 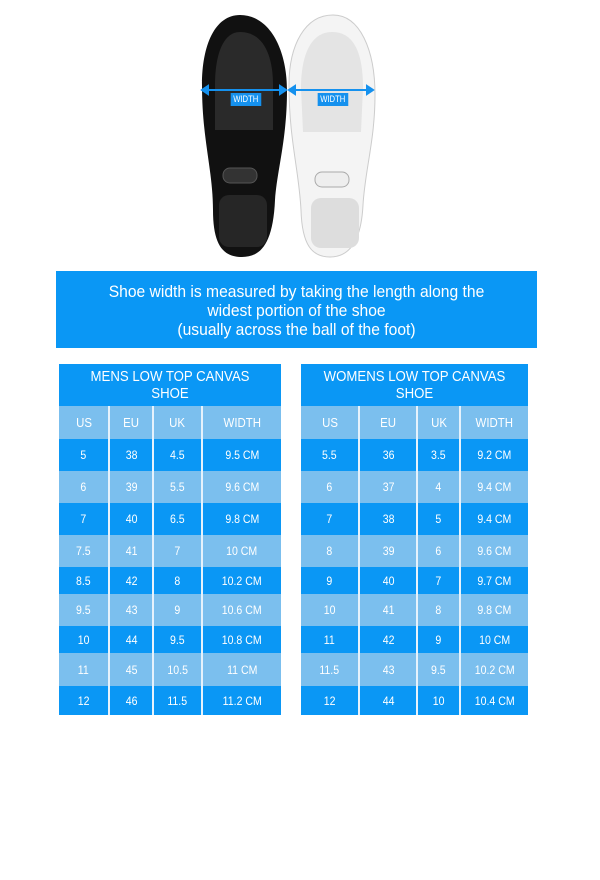 What do you see at coordinates (414, 385) in the screenshot?
I see `table-title-text: WOMENS LOW TOP CANVAS SHOE` at bounding box center [414, 385].